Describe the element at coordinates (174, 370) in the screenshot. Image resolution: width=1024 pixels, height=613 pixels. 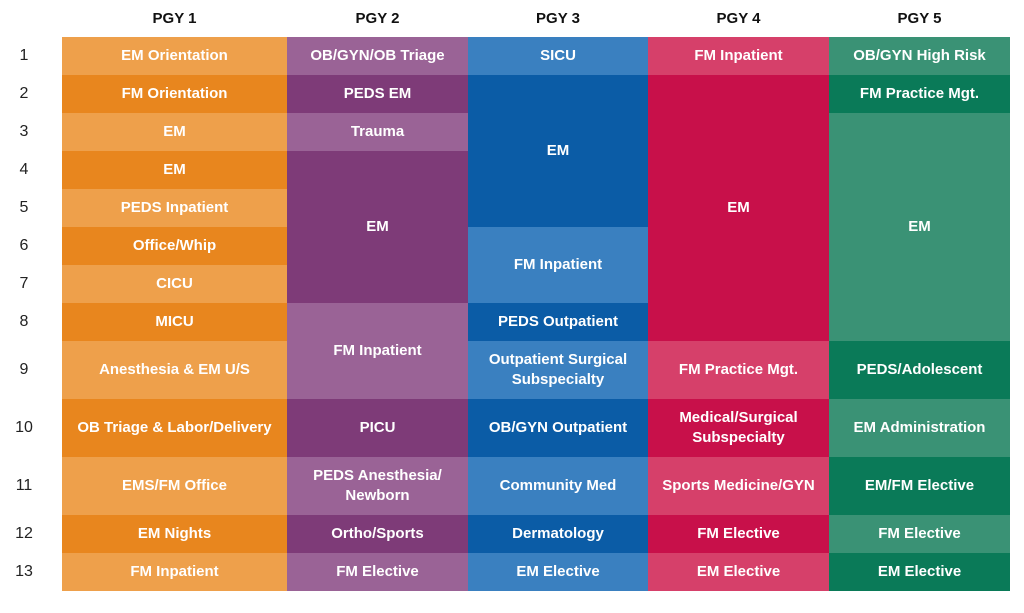
I see `rotation-cell: Anesthesia & EM U/S` at that location.